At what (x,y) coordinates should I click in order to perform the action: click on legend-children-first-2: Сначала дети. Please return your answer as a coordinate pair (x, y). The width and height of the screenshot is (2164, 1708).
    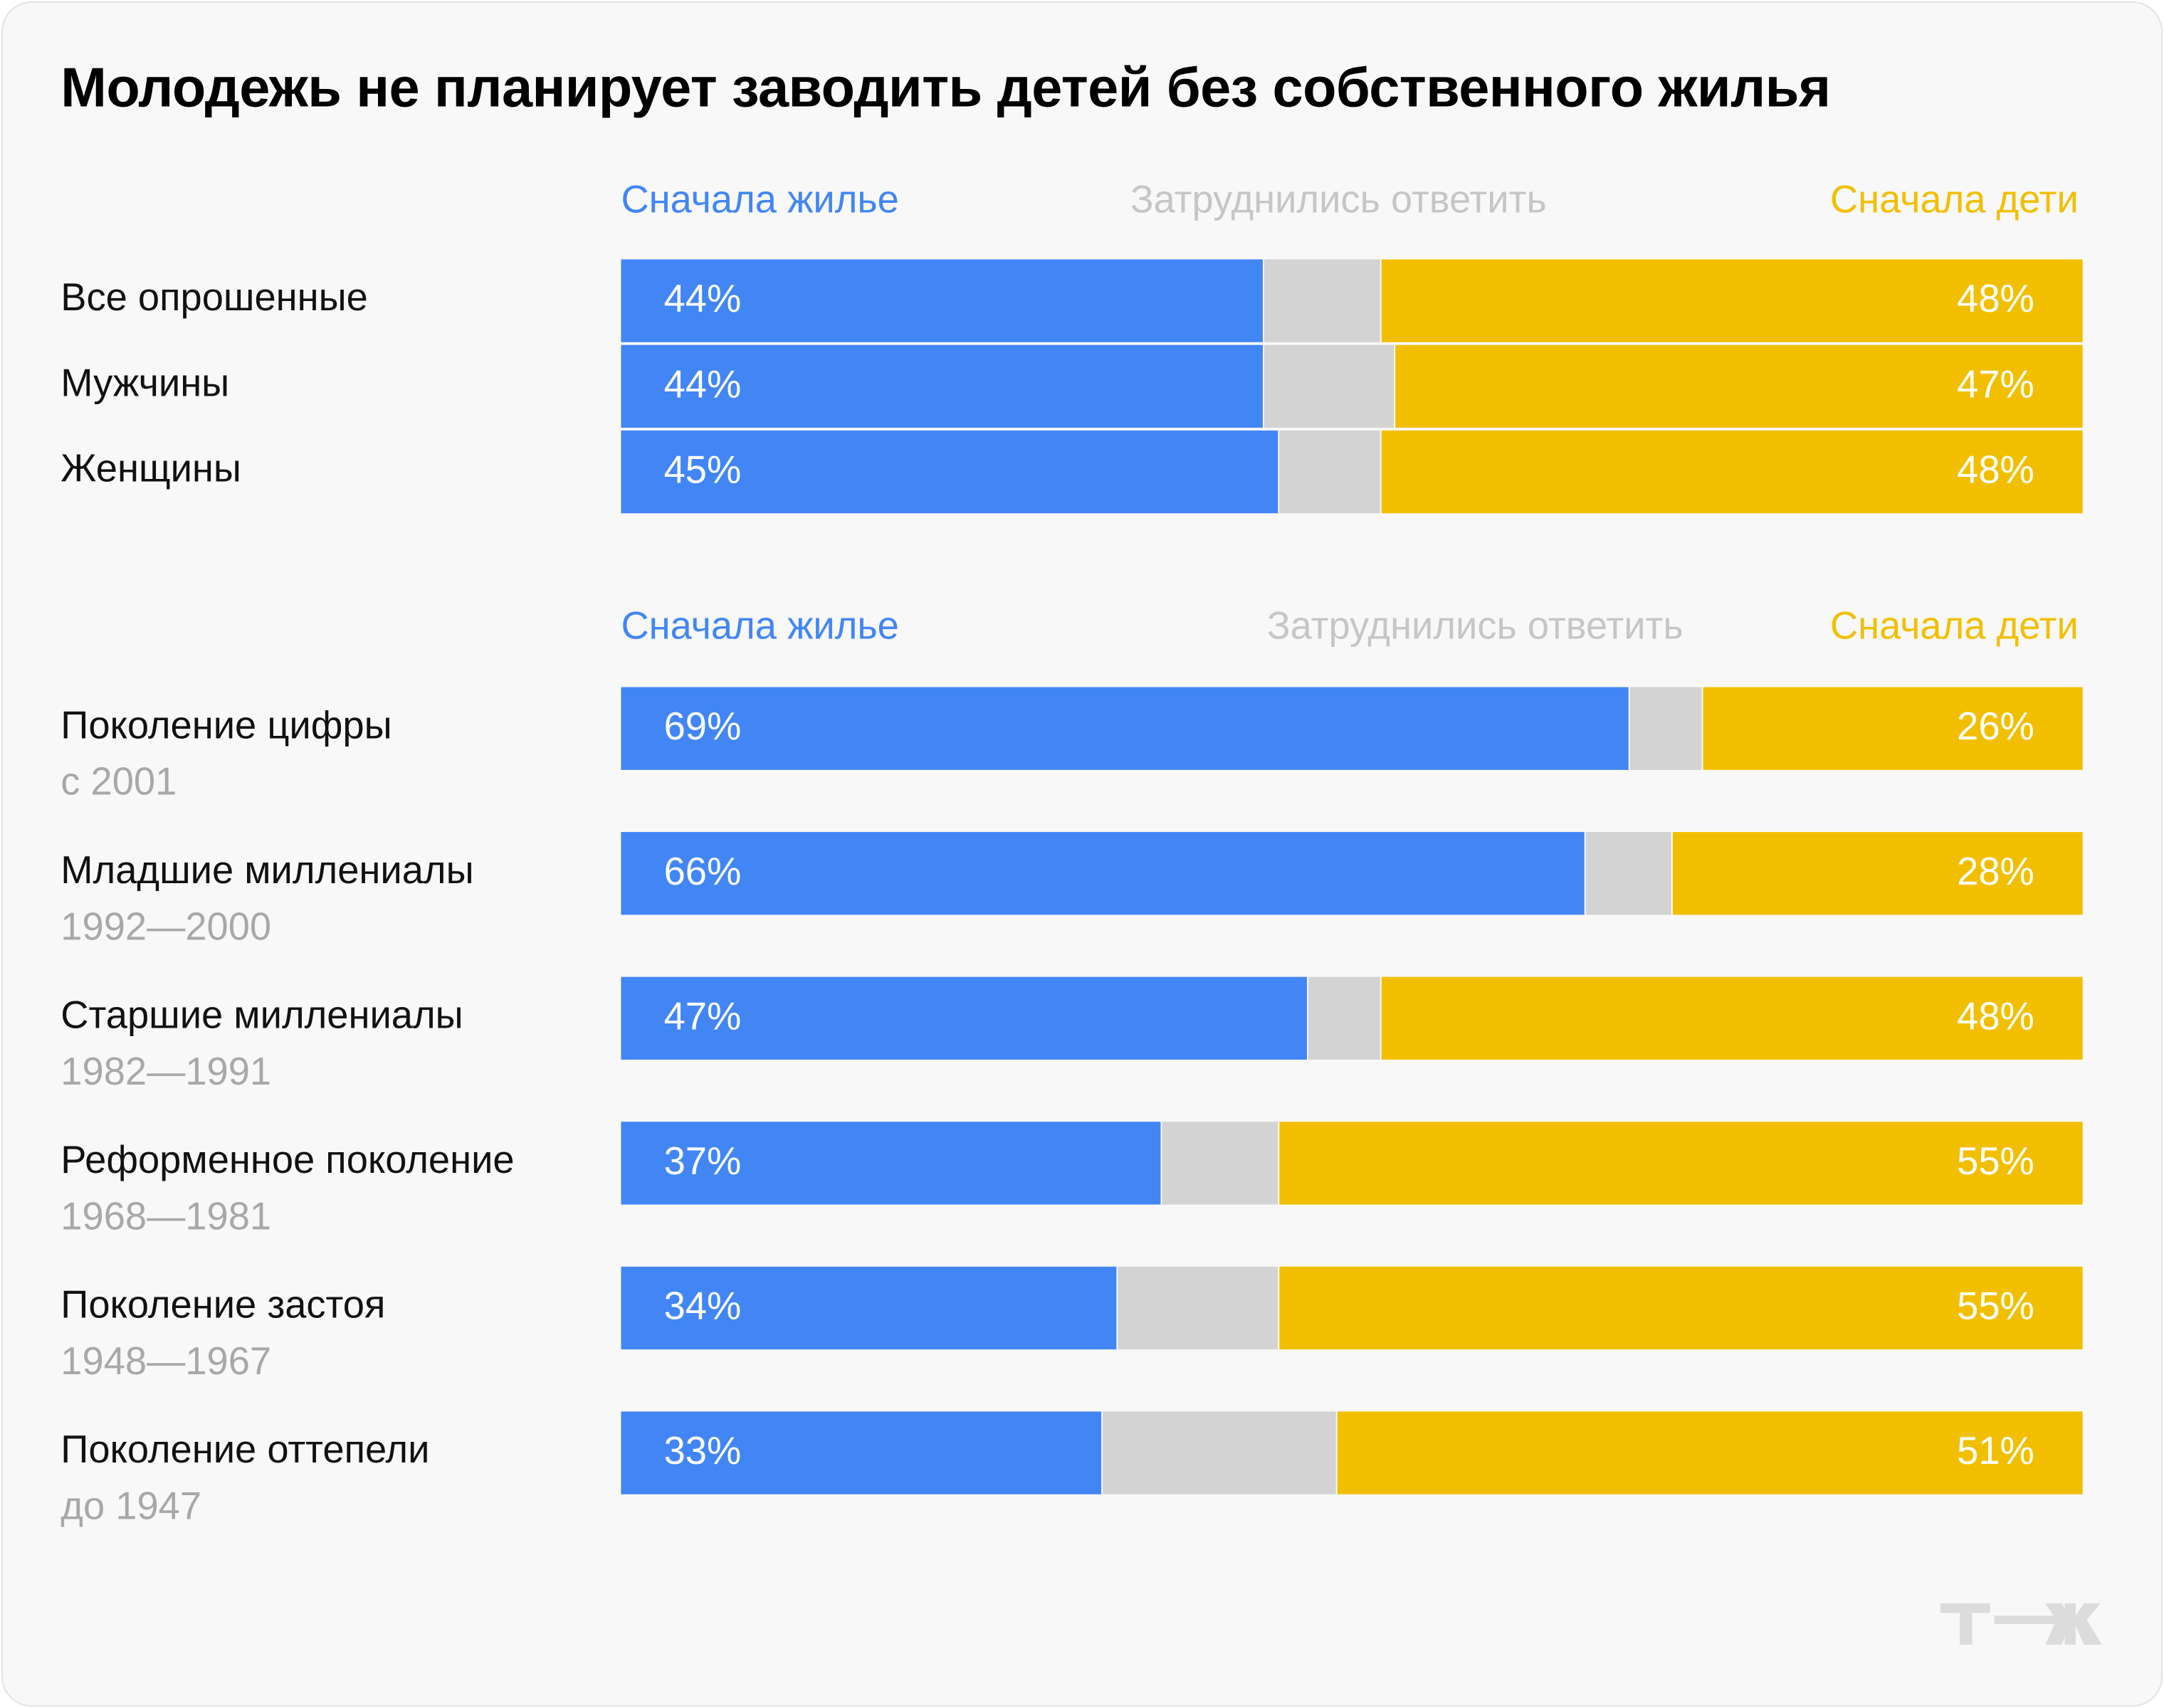
    Looking at the image, I should click on (1954, 626).